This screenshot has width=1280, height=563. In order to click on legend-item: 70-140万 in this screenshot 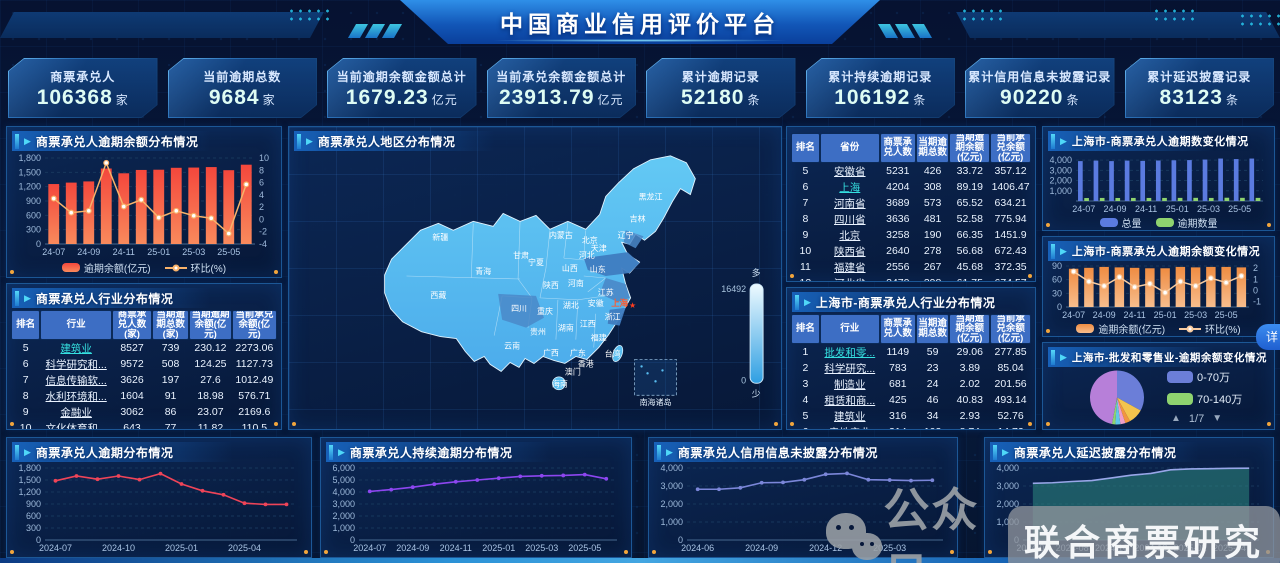, I will do `click(1218, 399)`.